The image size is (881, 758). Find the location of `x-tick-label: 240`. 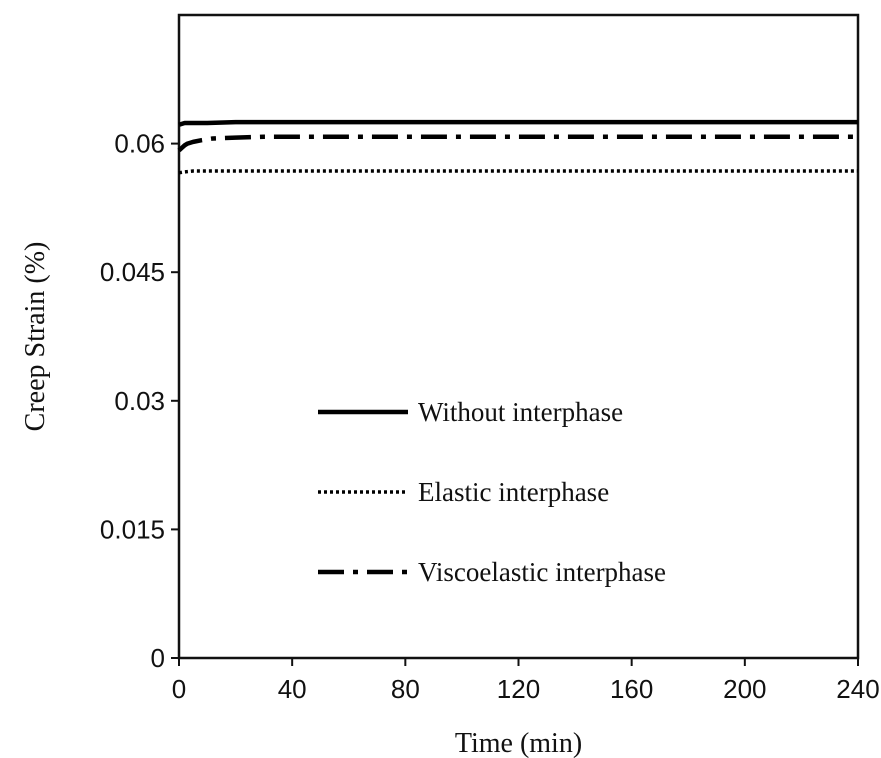

x-tick-label: 240 is located at coordinates (857, 689).